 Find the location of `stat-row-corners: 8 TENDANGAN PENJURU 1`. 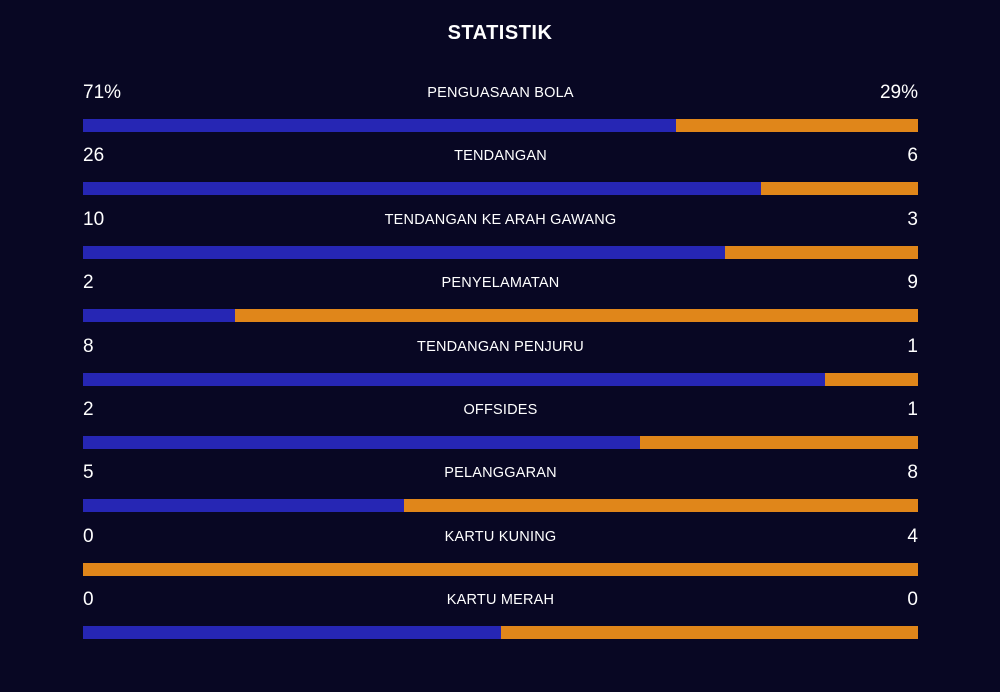

stat-row-corners: 8 TENDANGAN PENJURU 1 is located at coordinates (500, 365).